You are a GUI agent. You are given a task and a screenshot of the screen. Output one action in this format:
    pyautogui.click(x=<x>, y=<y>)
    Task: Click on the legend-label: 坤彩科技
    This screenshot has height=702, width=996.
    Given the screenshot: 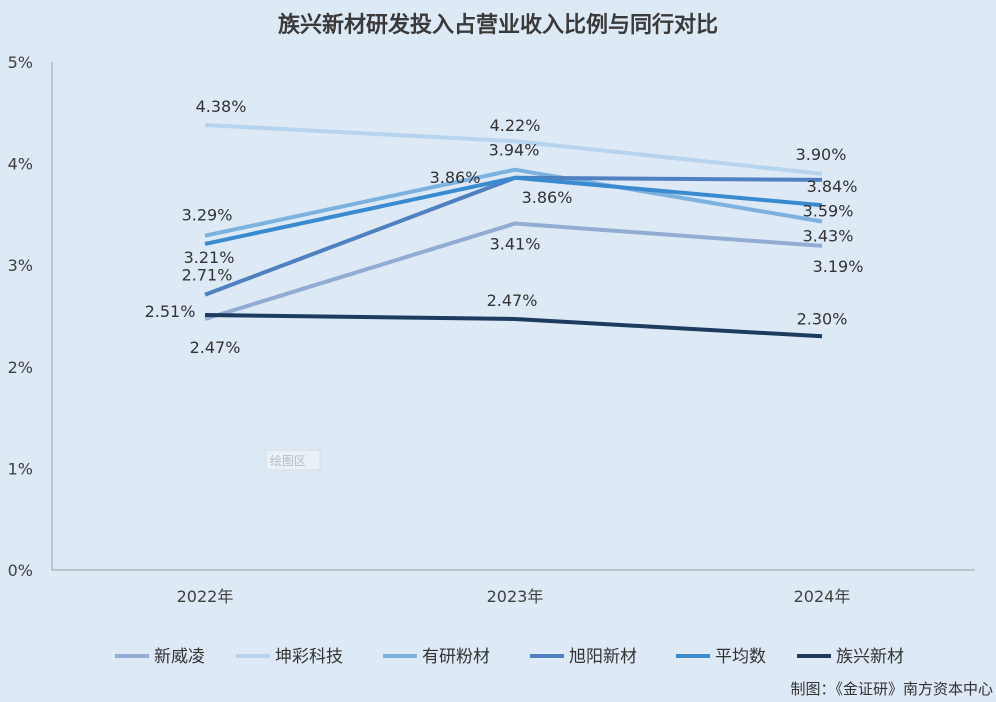 What is the action you would take?
    pyautogui.click(x=309, y=657)
    